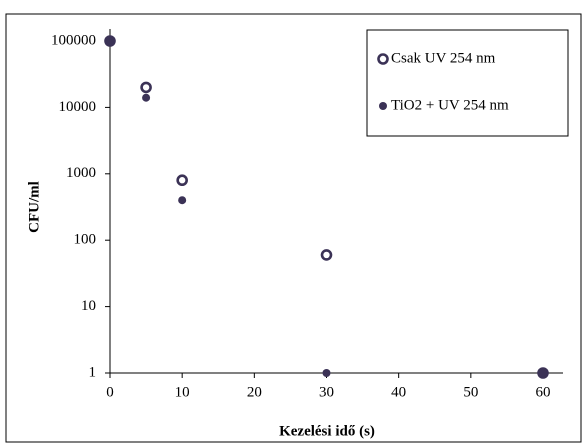 The height and width of the screenshot is (444, 588). What do you see at coordinates (470, 392) in the screenshot?
I see `x-tick-label: 50` at bounding box center [470, 392].